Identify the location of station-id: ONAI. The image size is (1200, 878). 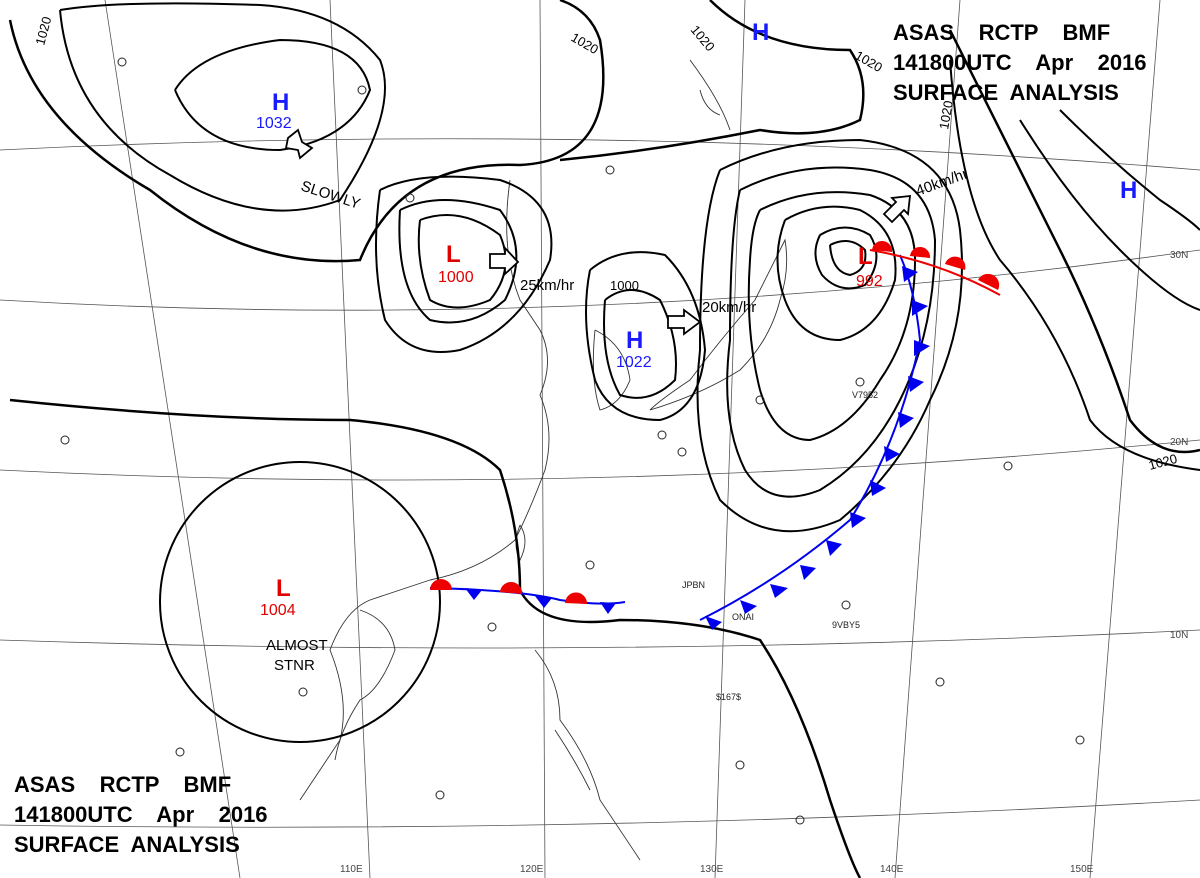
(743, 617).